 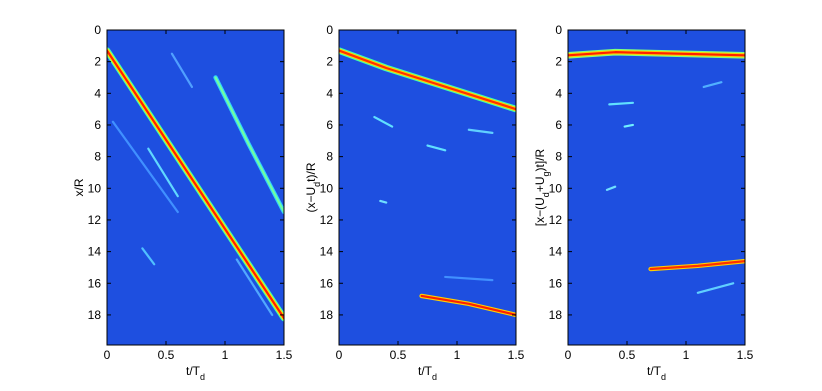 I want to click on y-axis-label: (x−Udt)/R, so click(x=313, y=187).